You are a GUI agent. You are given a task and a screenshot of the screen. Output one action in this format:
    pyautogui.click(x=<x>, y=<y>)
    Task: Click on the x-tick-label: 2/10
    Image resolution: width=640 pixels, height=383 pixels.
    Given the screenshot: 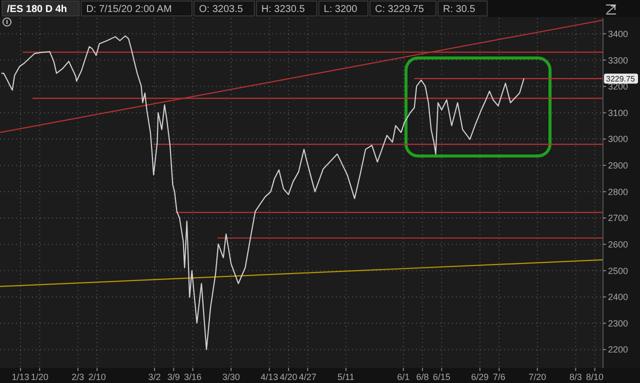 What is the action you would take?
    pyautogui.click(x=97, y=377)
    